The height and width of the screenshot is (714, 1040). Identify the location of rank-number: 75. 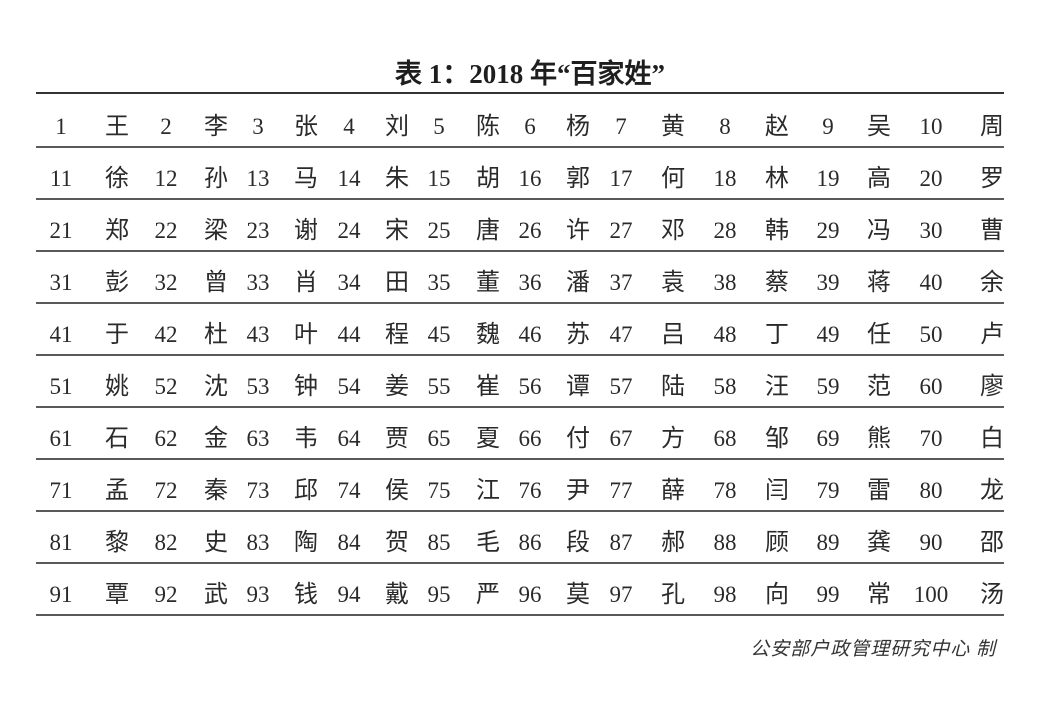
(439, 490).